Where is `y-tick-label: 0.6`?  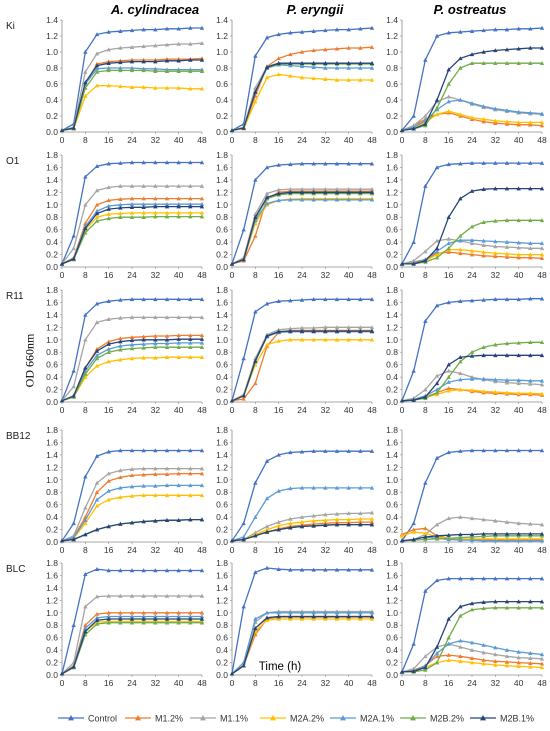
y-tick-label: 0.6 is located at coordinates (392, 638).